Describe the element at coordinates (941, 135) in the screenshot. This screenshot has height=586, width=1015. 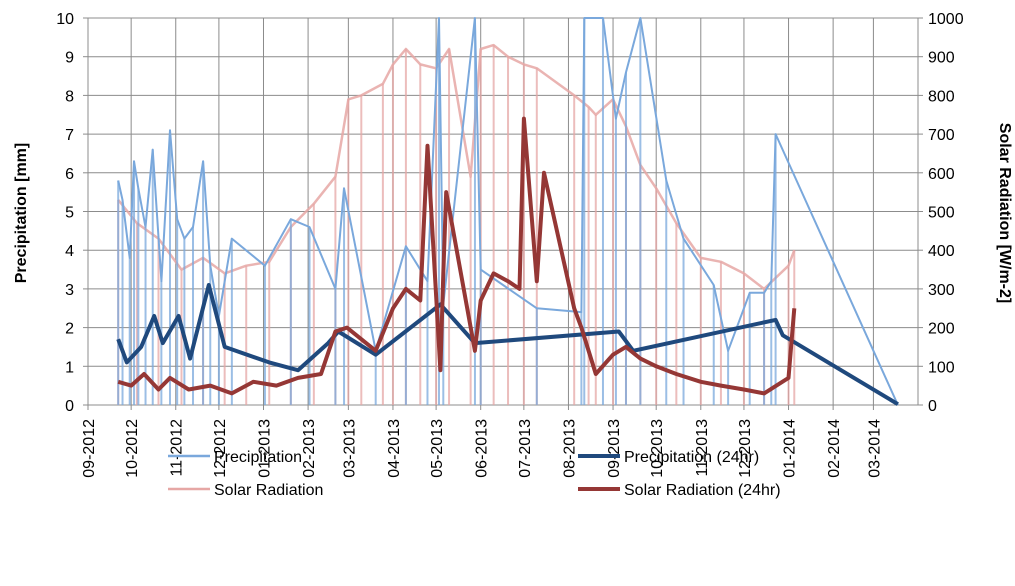
I see `y2-tick-label: 700` at that location.